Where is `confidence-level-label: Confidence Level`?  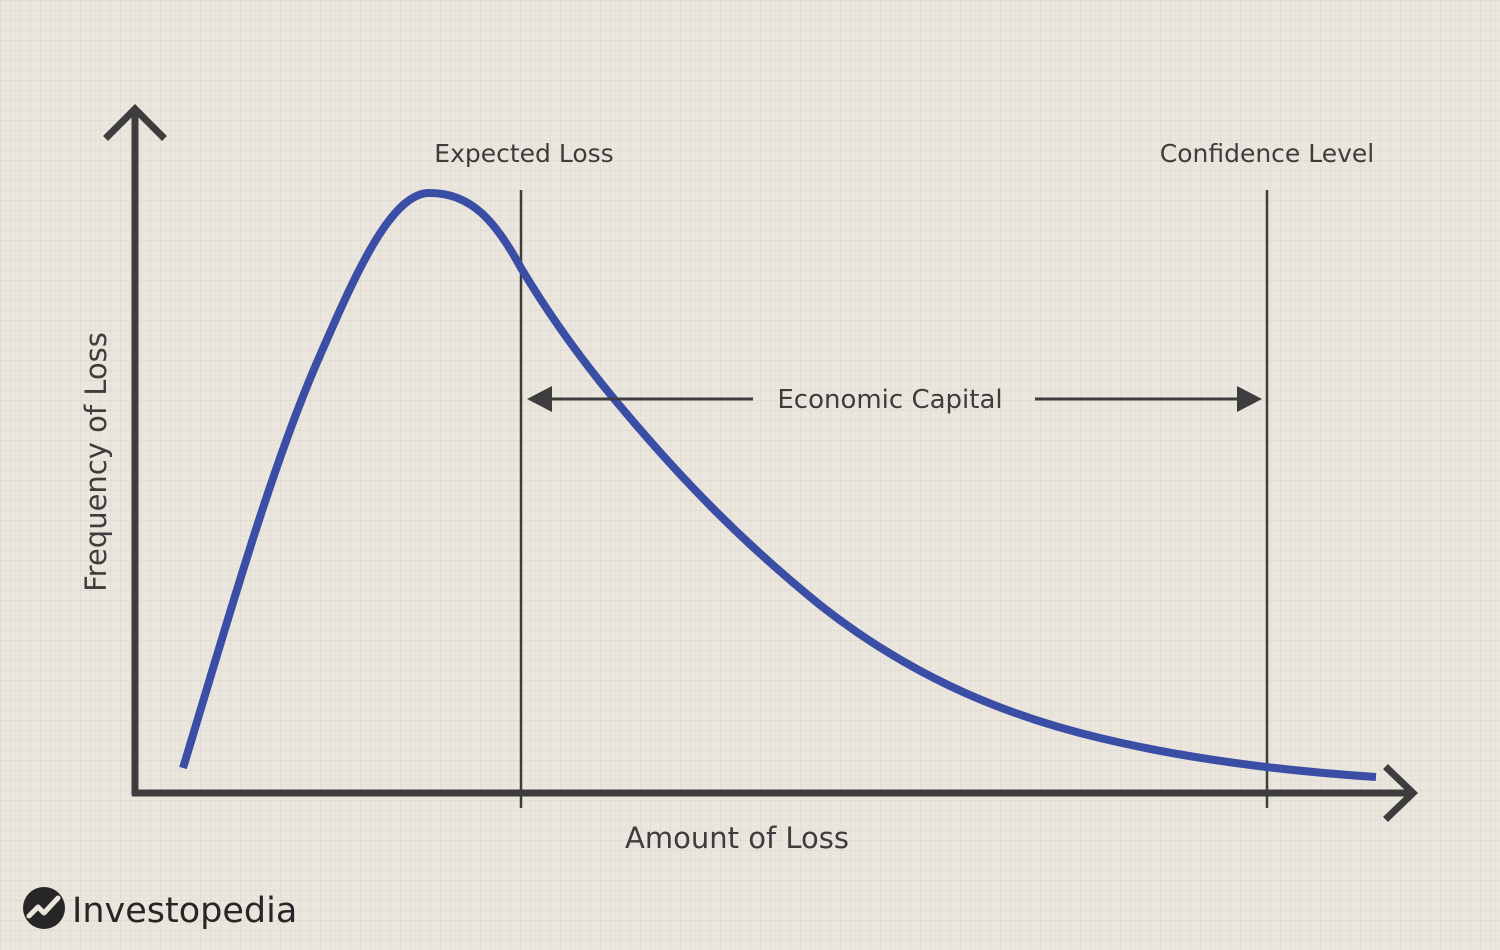 confidence-level-label: Confidence Level is located at coordinates (1267, 153).